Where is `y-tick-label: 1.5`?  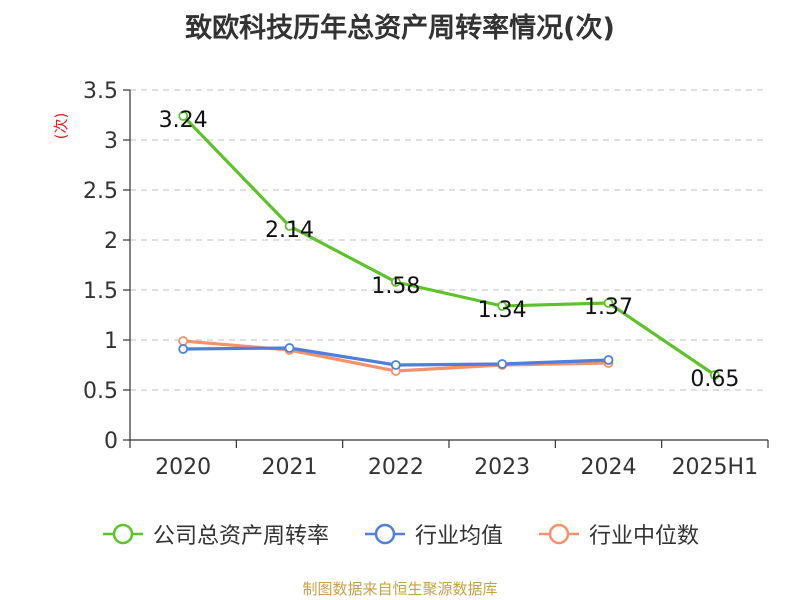
y-tick-label: 1.5 is located at coordinates (100, 291).